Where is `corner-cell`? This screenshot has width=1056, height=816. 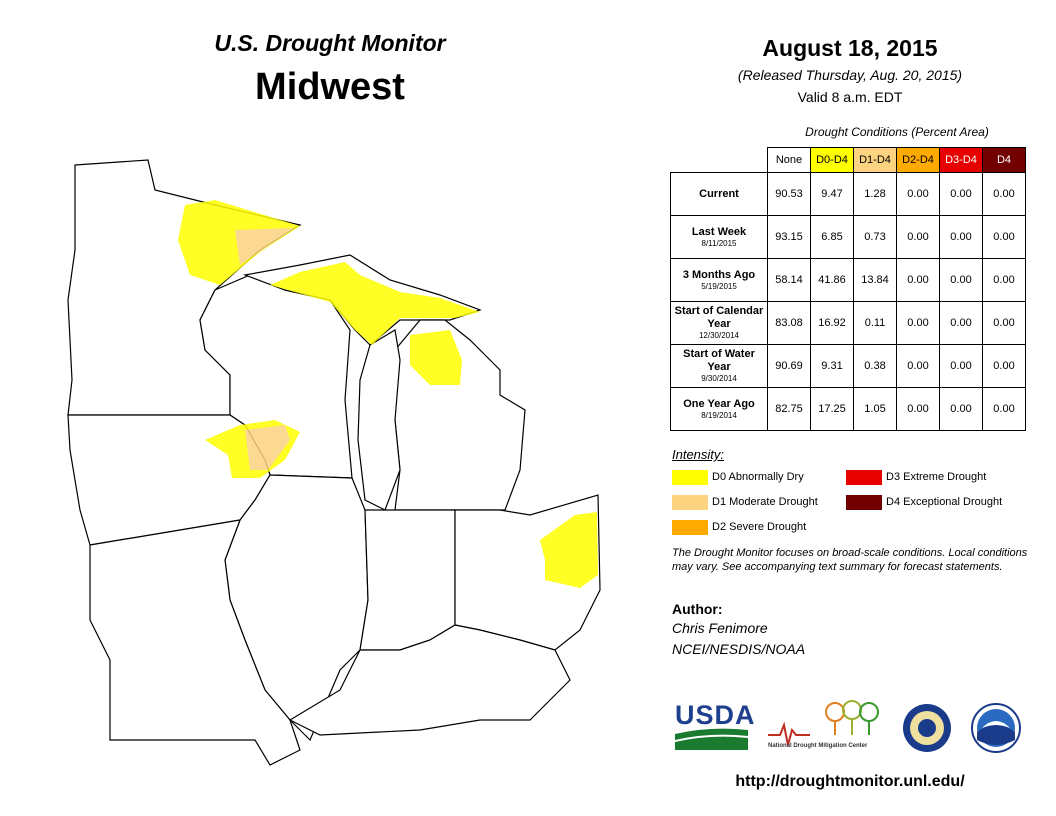
corner-cell is located at coordinates (719, 160).